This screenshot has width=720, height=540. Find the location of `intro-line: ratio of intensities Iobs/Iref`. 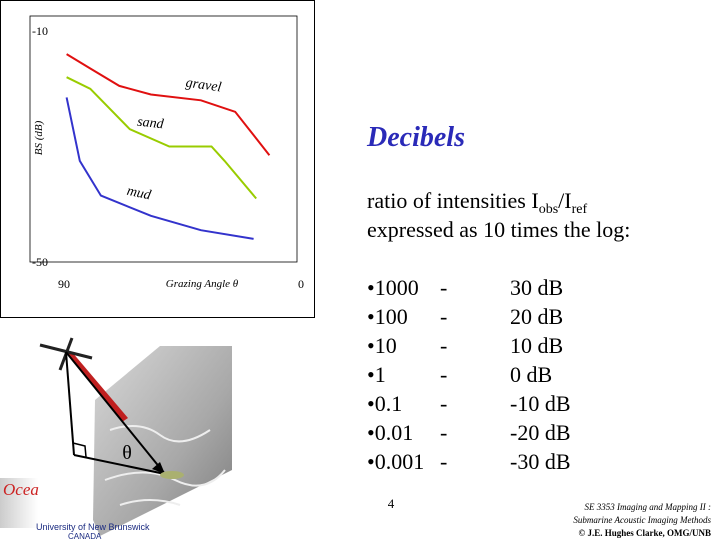

intro-line: ratio of intensities Iobs/Iref is located at coordinates (477, 202).